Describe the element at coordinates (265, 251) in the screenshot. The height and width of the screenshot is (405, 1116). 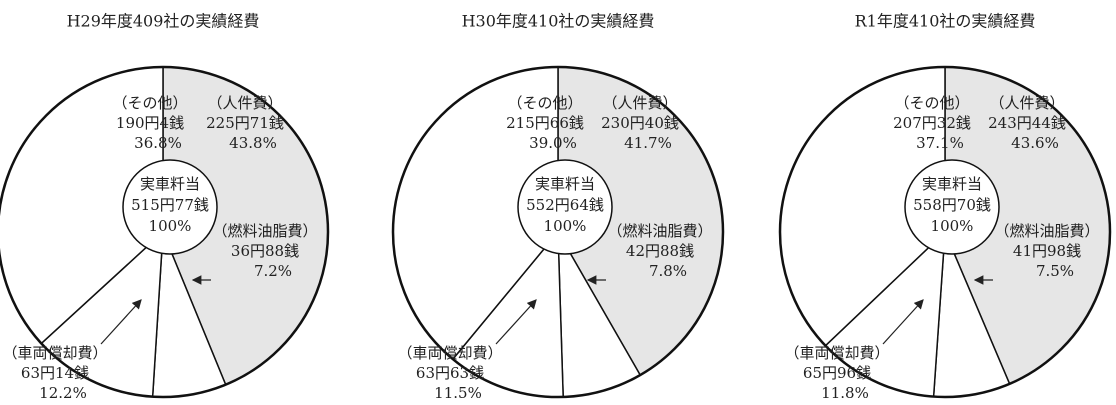
I see `slice-amount: 36円88銭` at that location.